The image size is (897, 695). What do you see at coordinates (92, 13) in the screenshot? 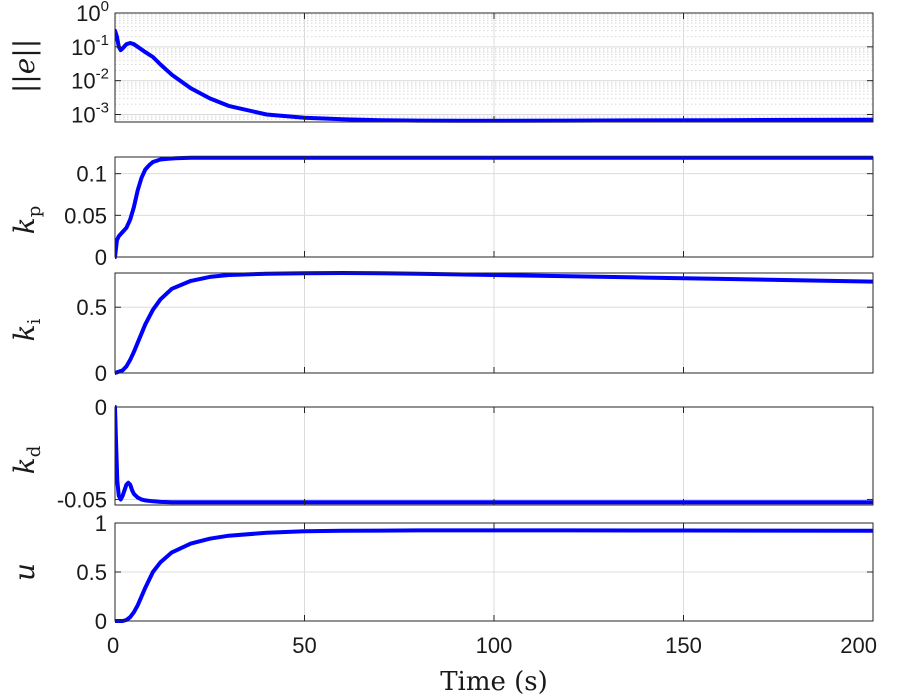
I see `y-tick-label: 100` at bounding box center [92, 13].